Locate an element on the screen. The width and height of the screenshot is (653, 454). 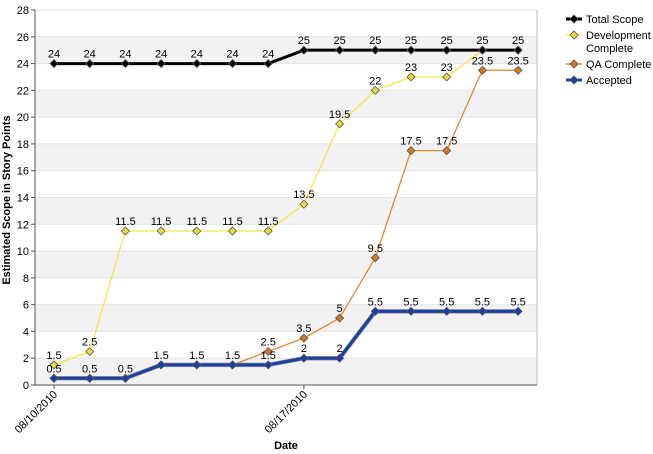
y-tick-label: 22 is located at coordinates (23, 91).